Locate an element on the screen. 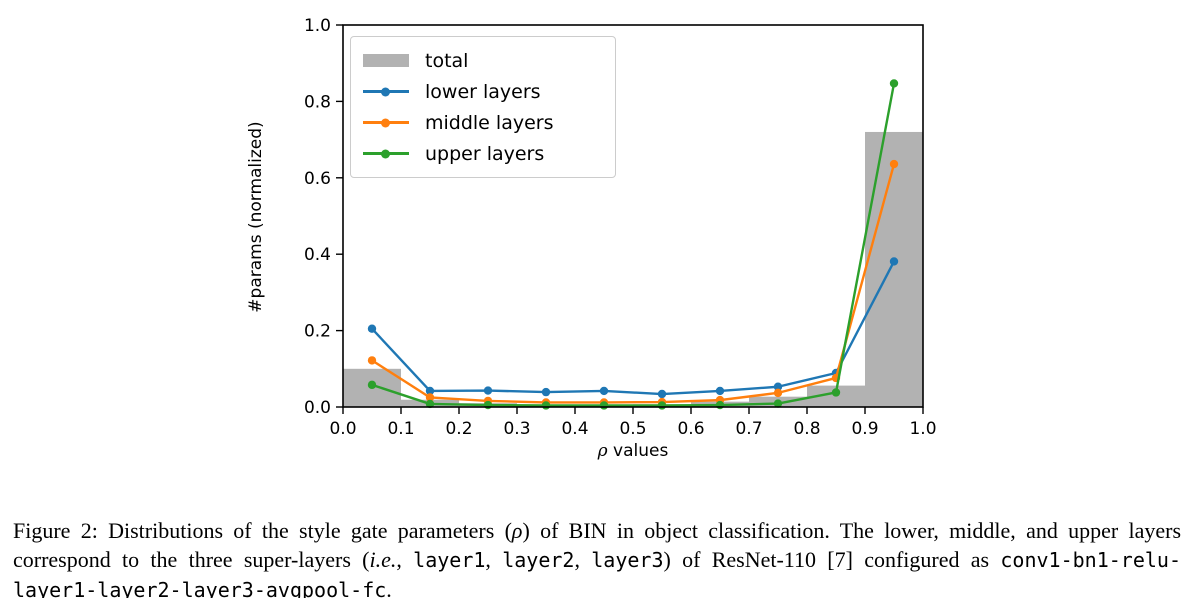 The image size is (1192, 598). x-axis-label: ρ values is located at coordinates (633, 451).